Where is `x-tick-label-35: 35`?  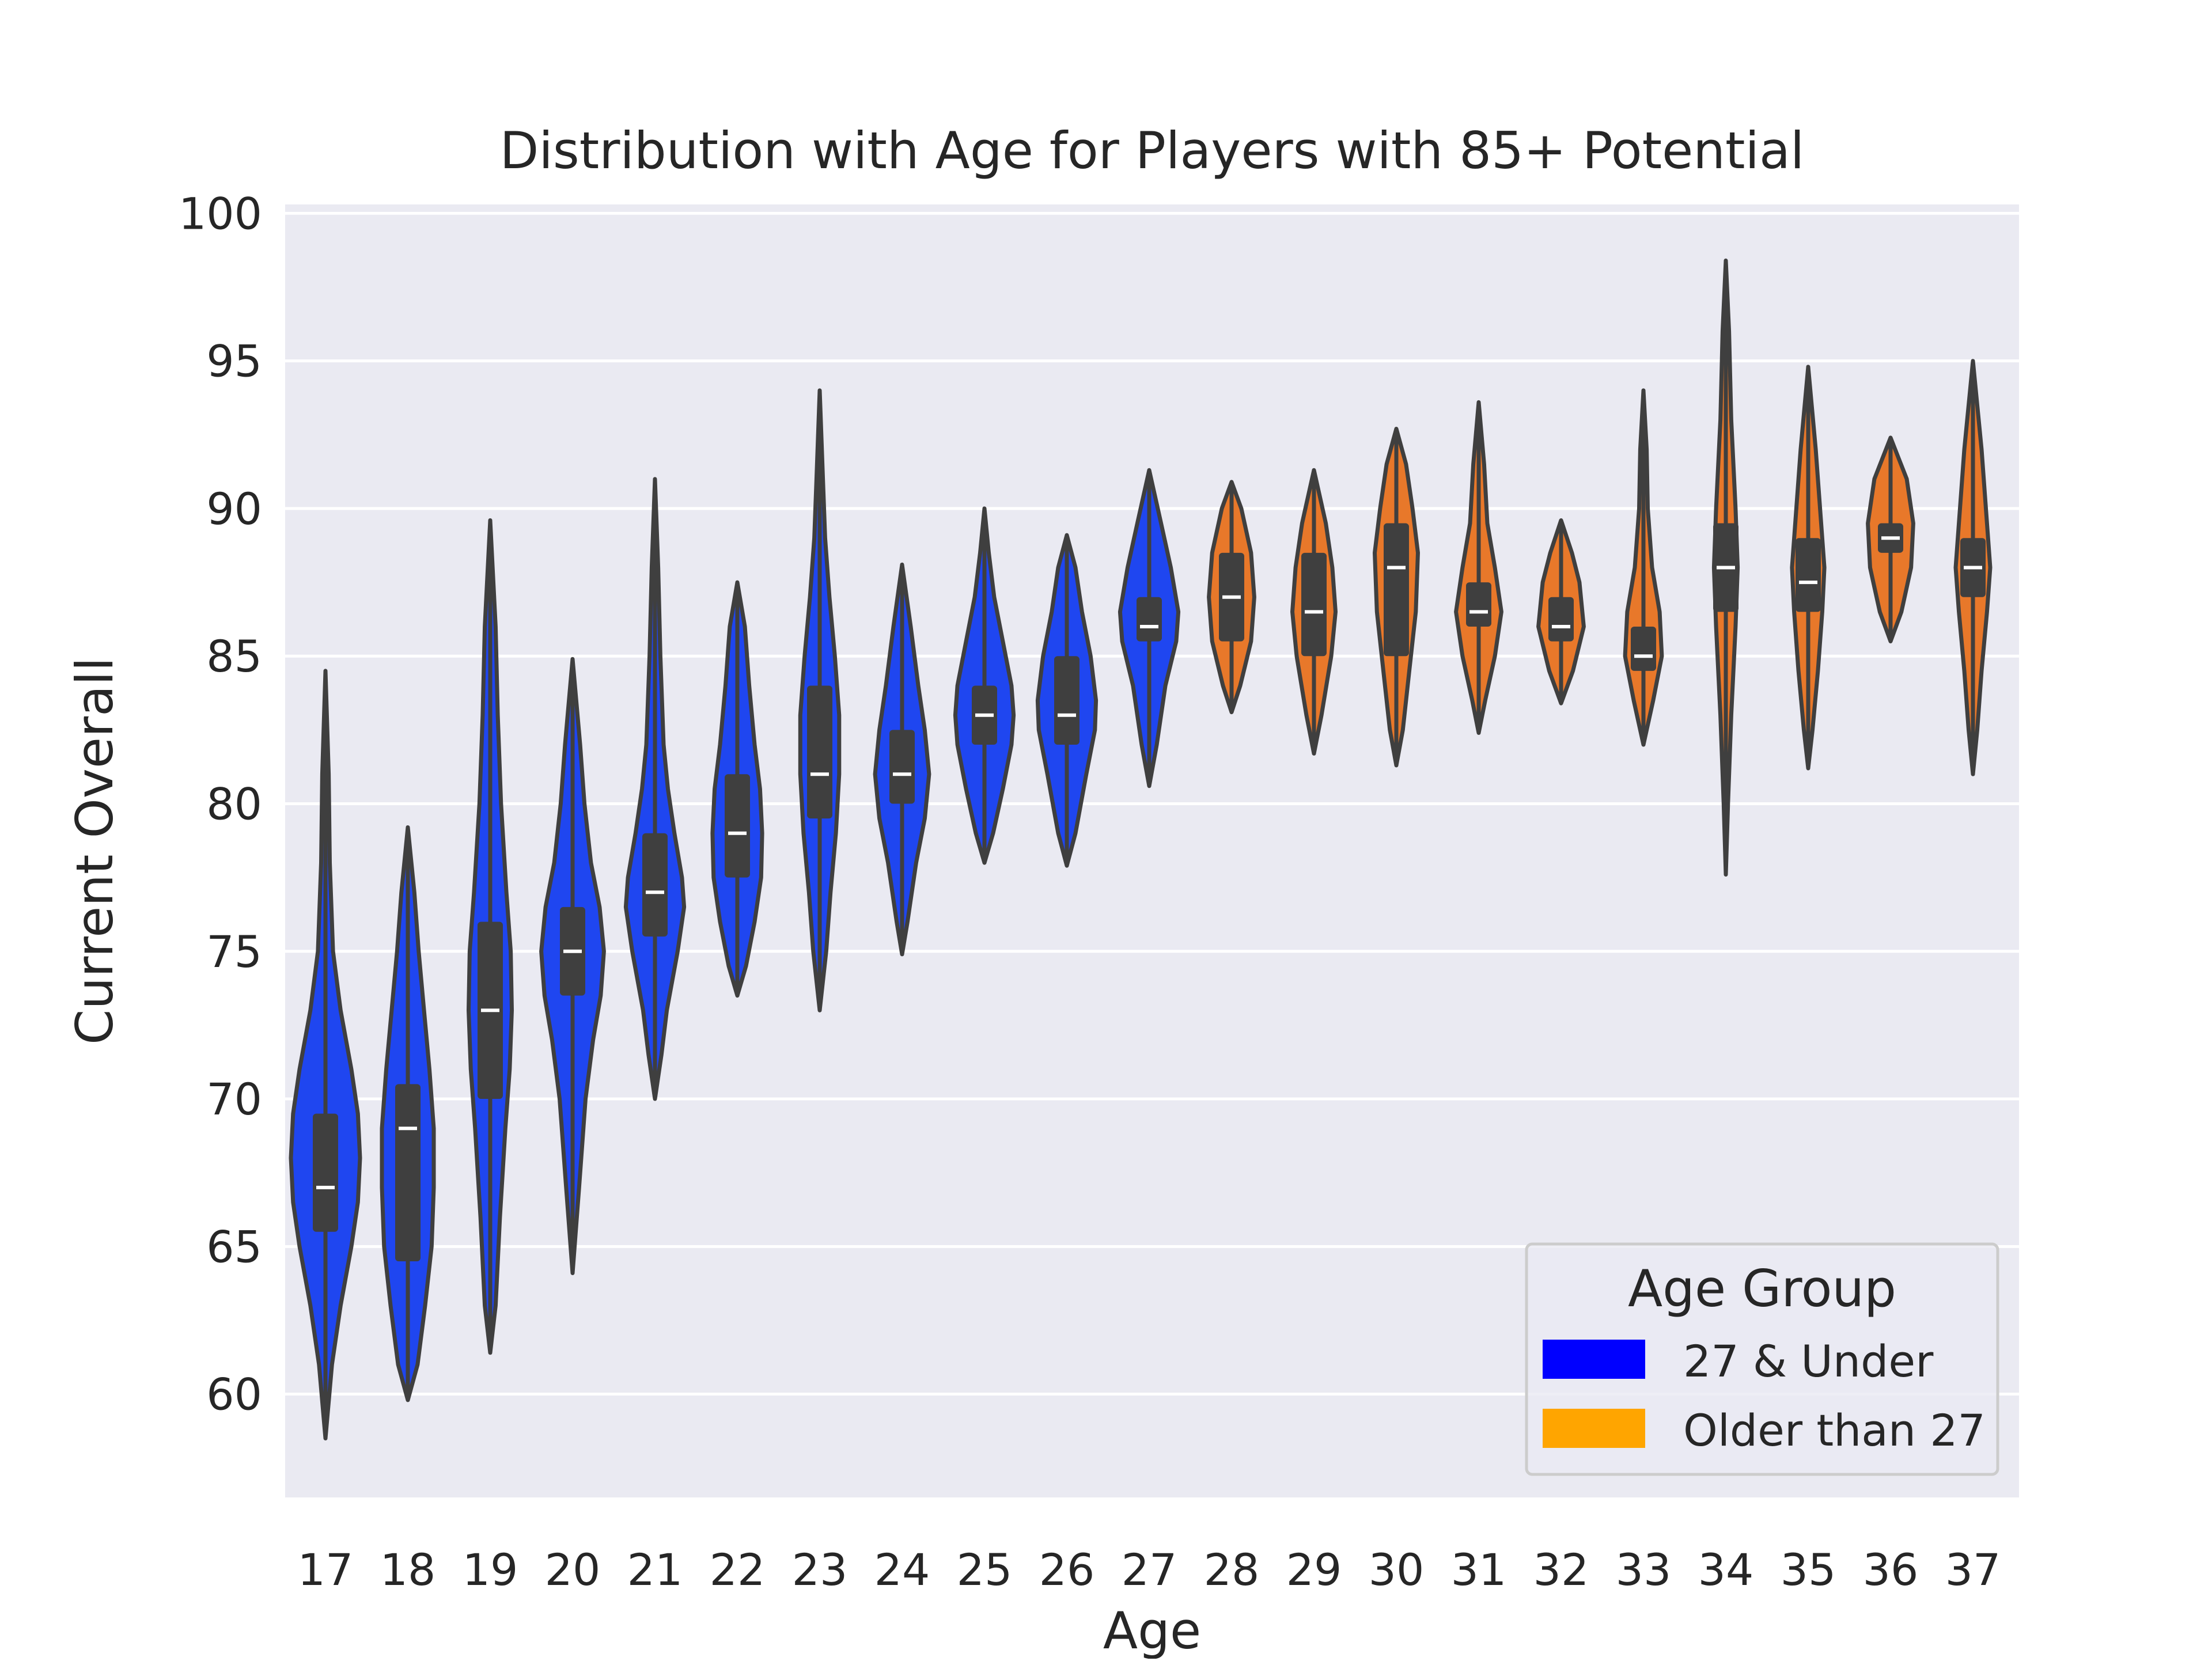 x-tick-label-35: 35 is located at coordinates (1808, 1569).